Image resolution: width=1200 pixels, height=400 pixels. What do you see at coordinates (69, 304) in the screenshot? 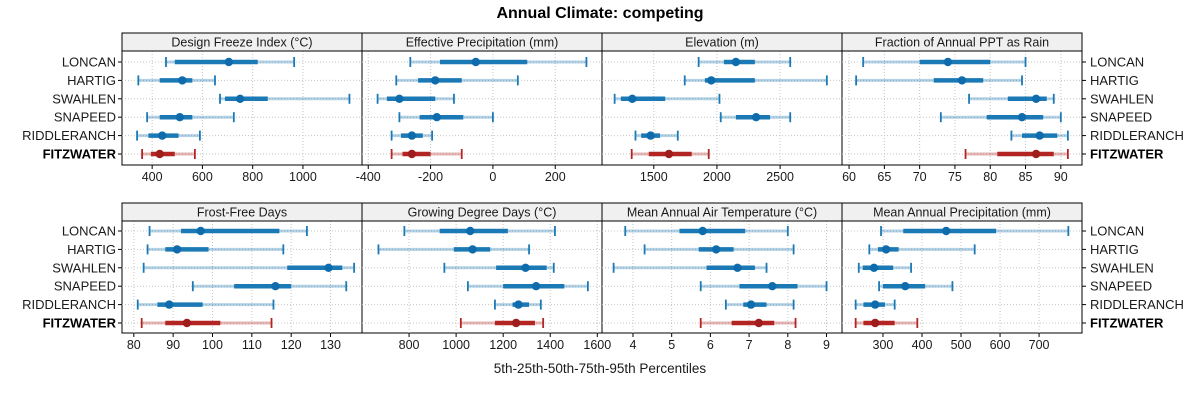
I see `site-label-left-riddleranch: RIDDLERANCH` at bounding box center [69, 304].